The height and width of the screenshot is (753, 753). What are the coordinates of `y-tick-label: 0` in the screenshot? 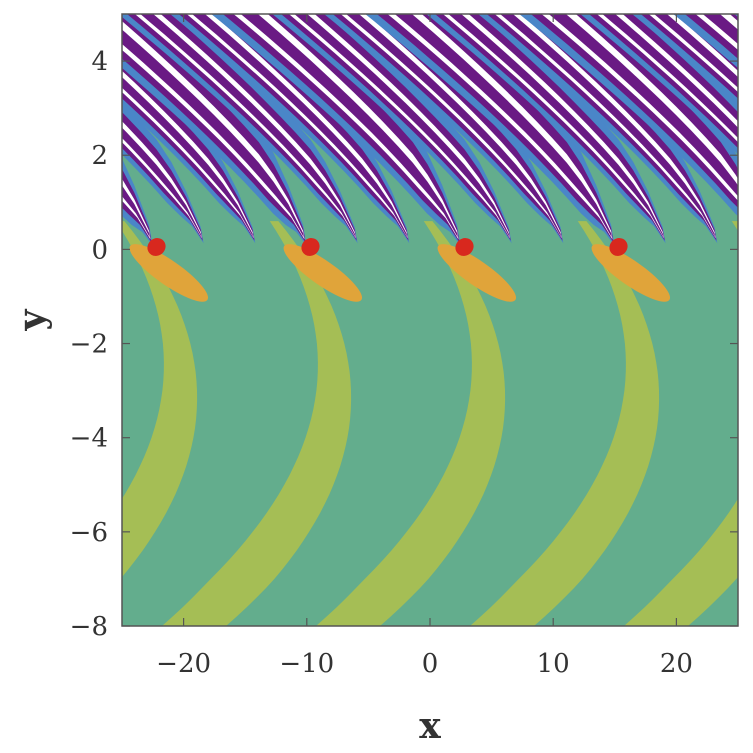 It's located at (99, 250).